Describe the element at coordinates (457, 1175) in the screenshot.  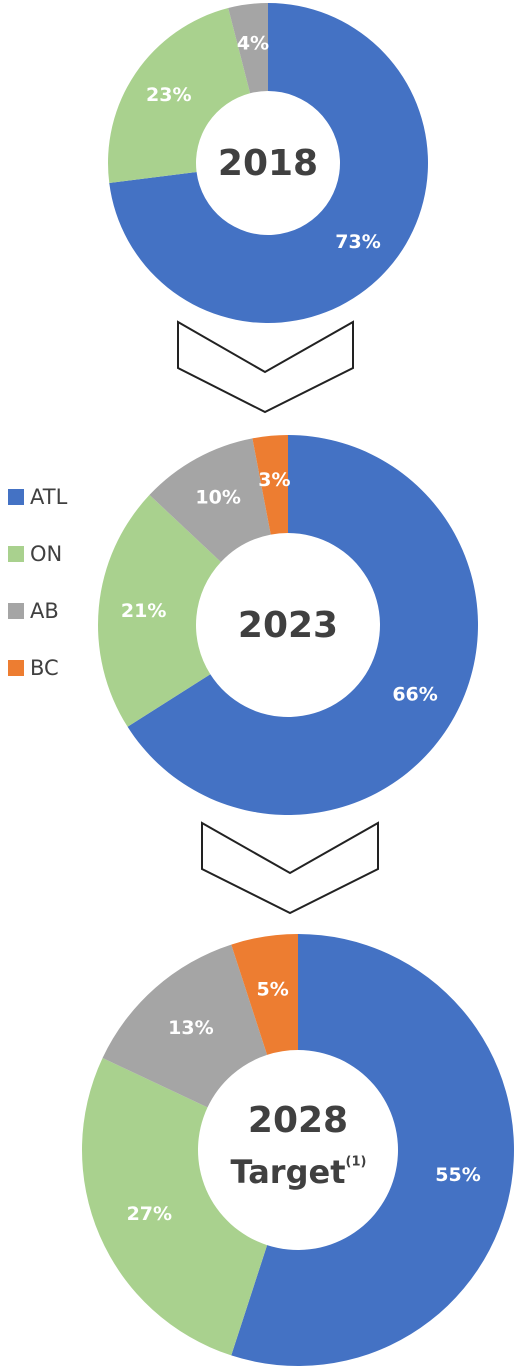
I see `slice-label: 55%` at that location.